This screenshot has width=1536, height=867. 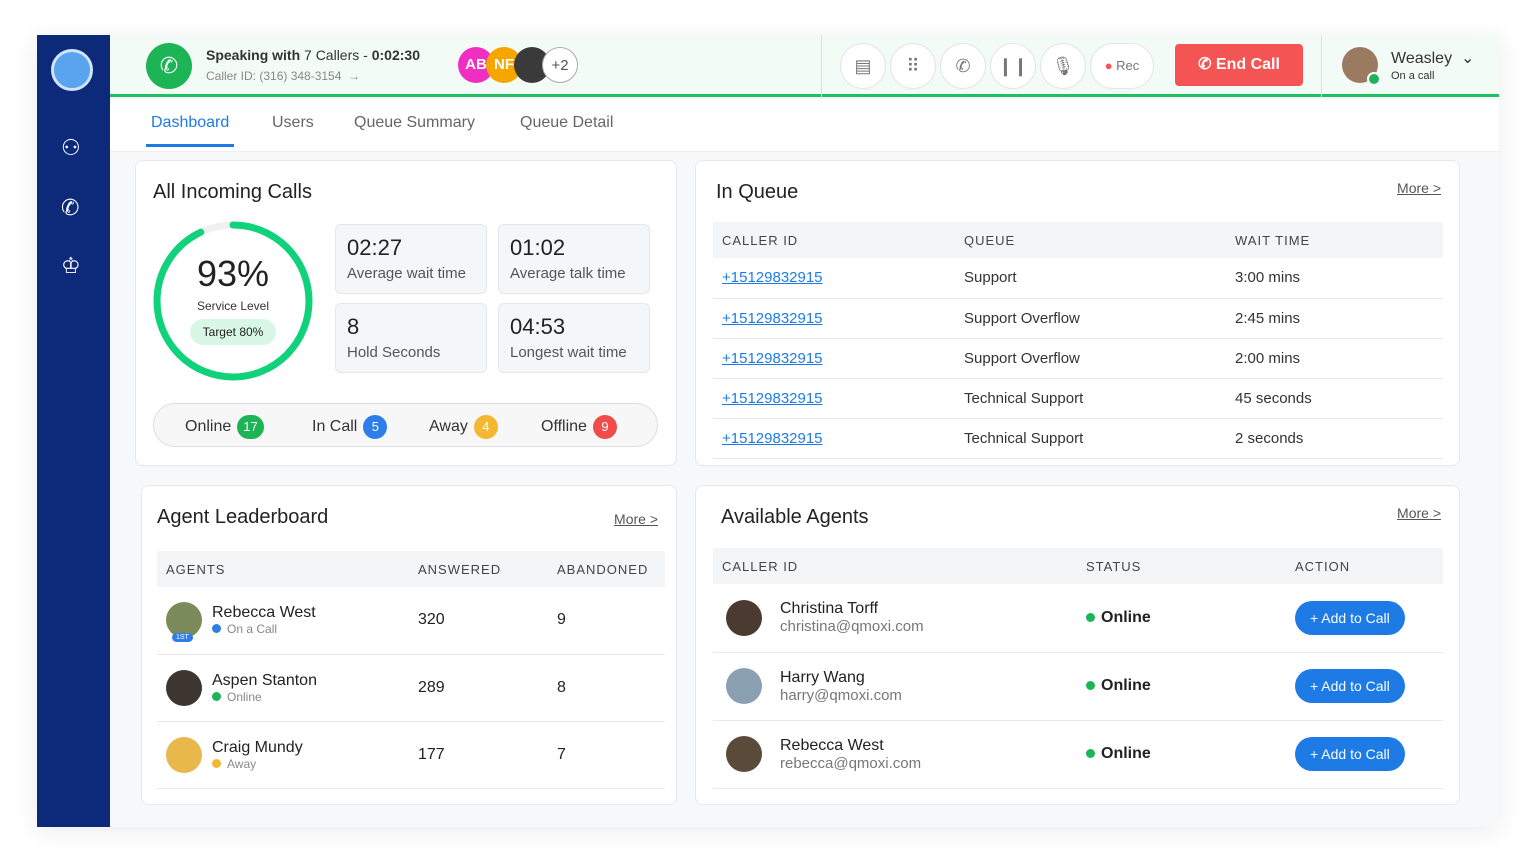 What do you see at coordinates (560, 65) in the screenshot?
I see `more-callers: +2` at bounding box center [560, 65].